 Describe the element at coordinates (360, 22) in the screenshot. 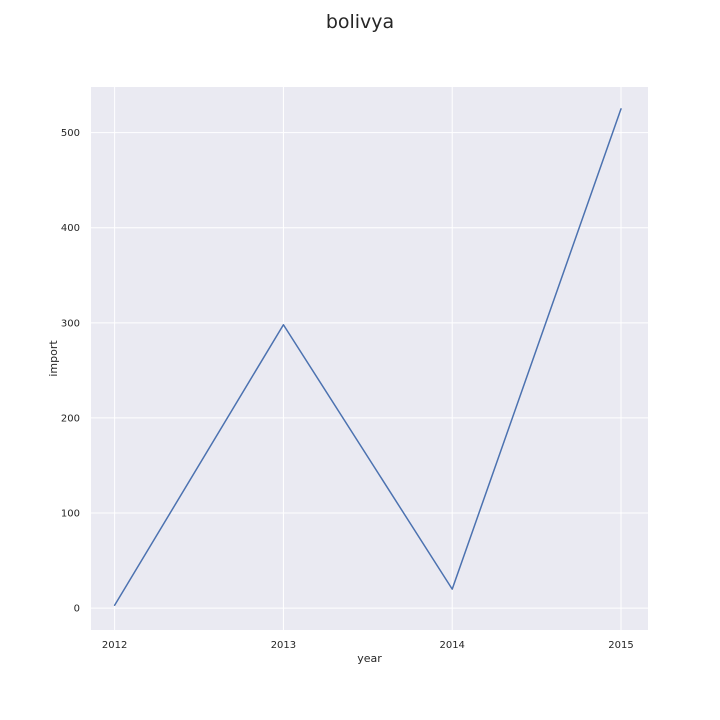

I see `chart-title: bolivya` at that location.